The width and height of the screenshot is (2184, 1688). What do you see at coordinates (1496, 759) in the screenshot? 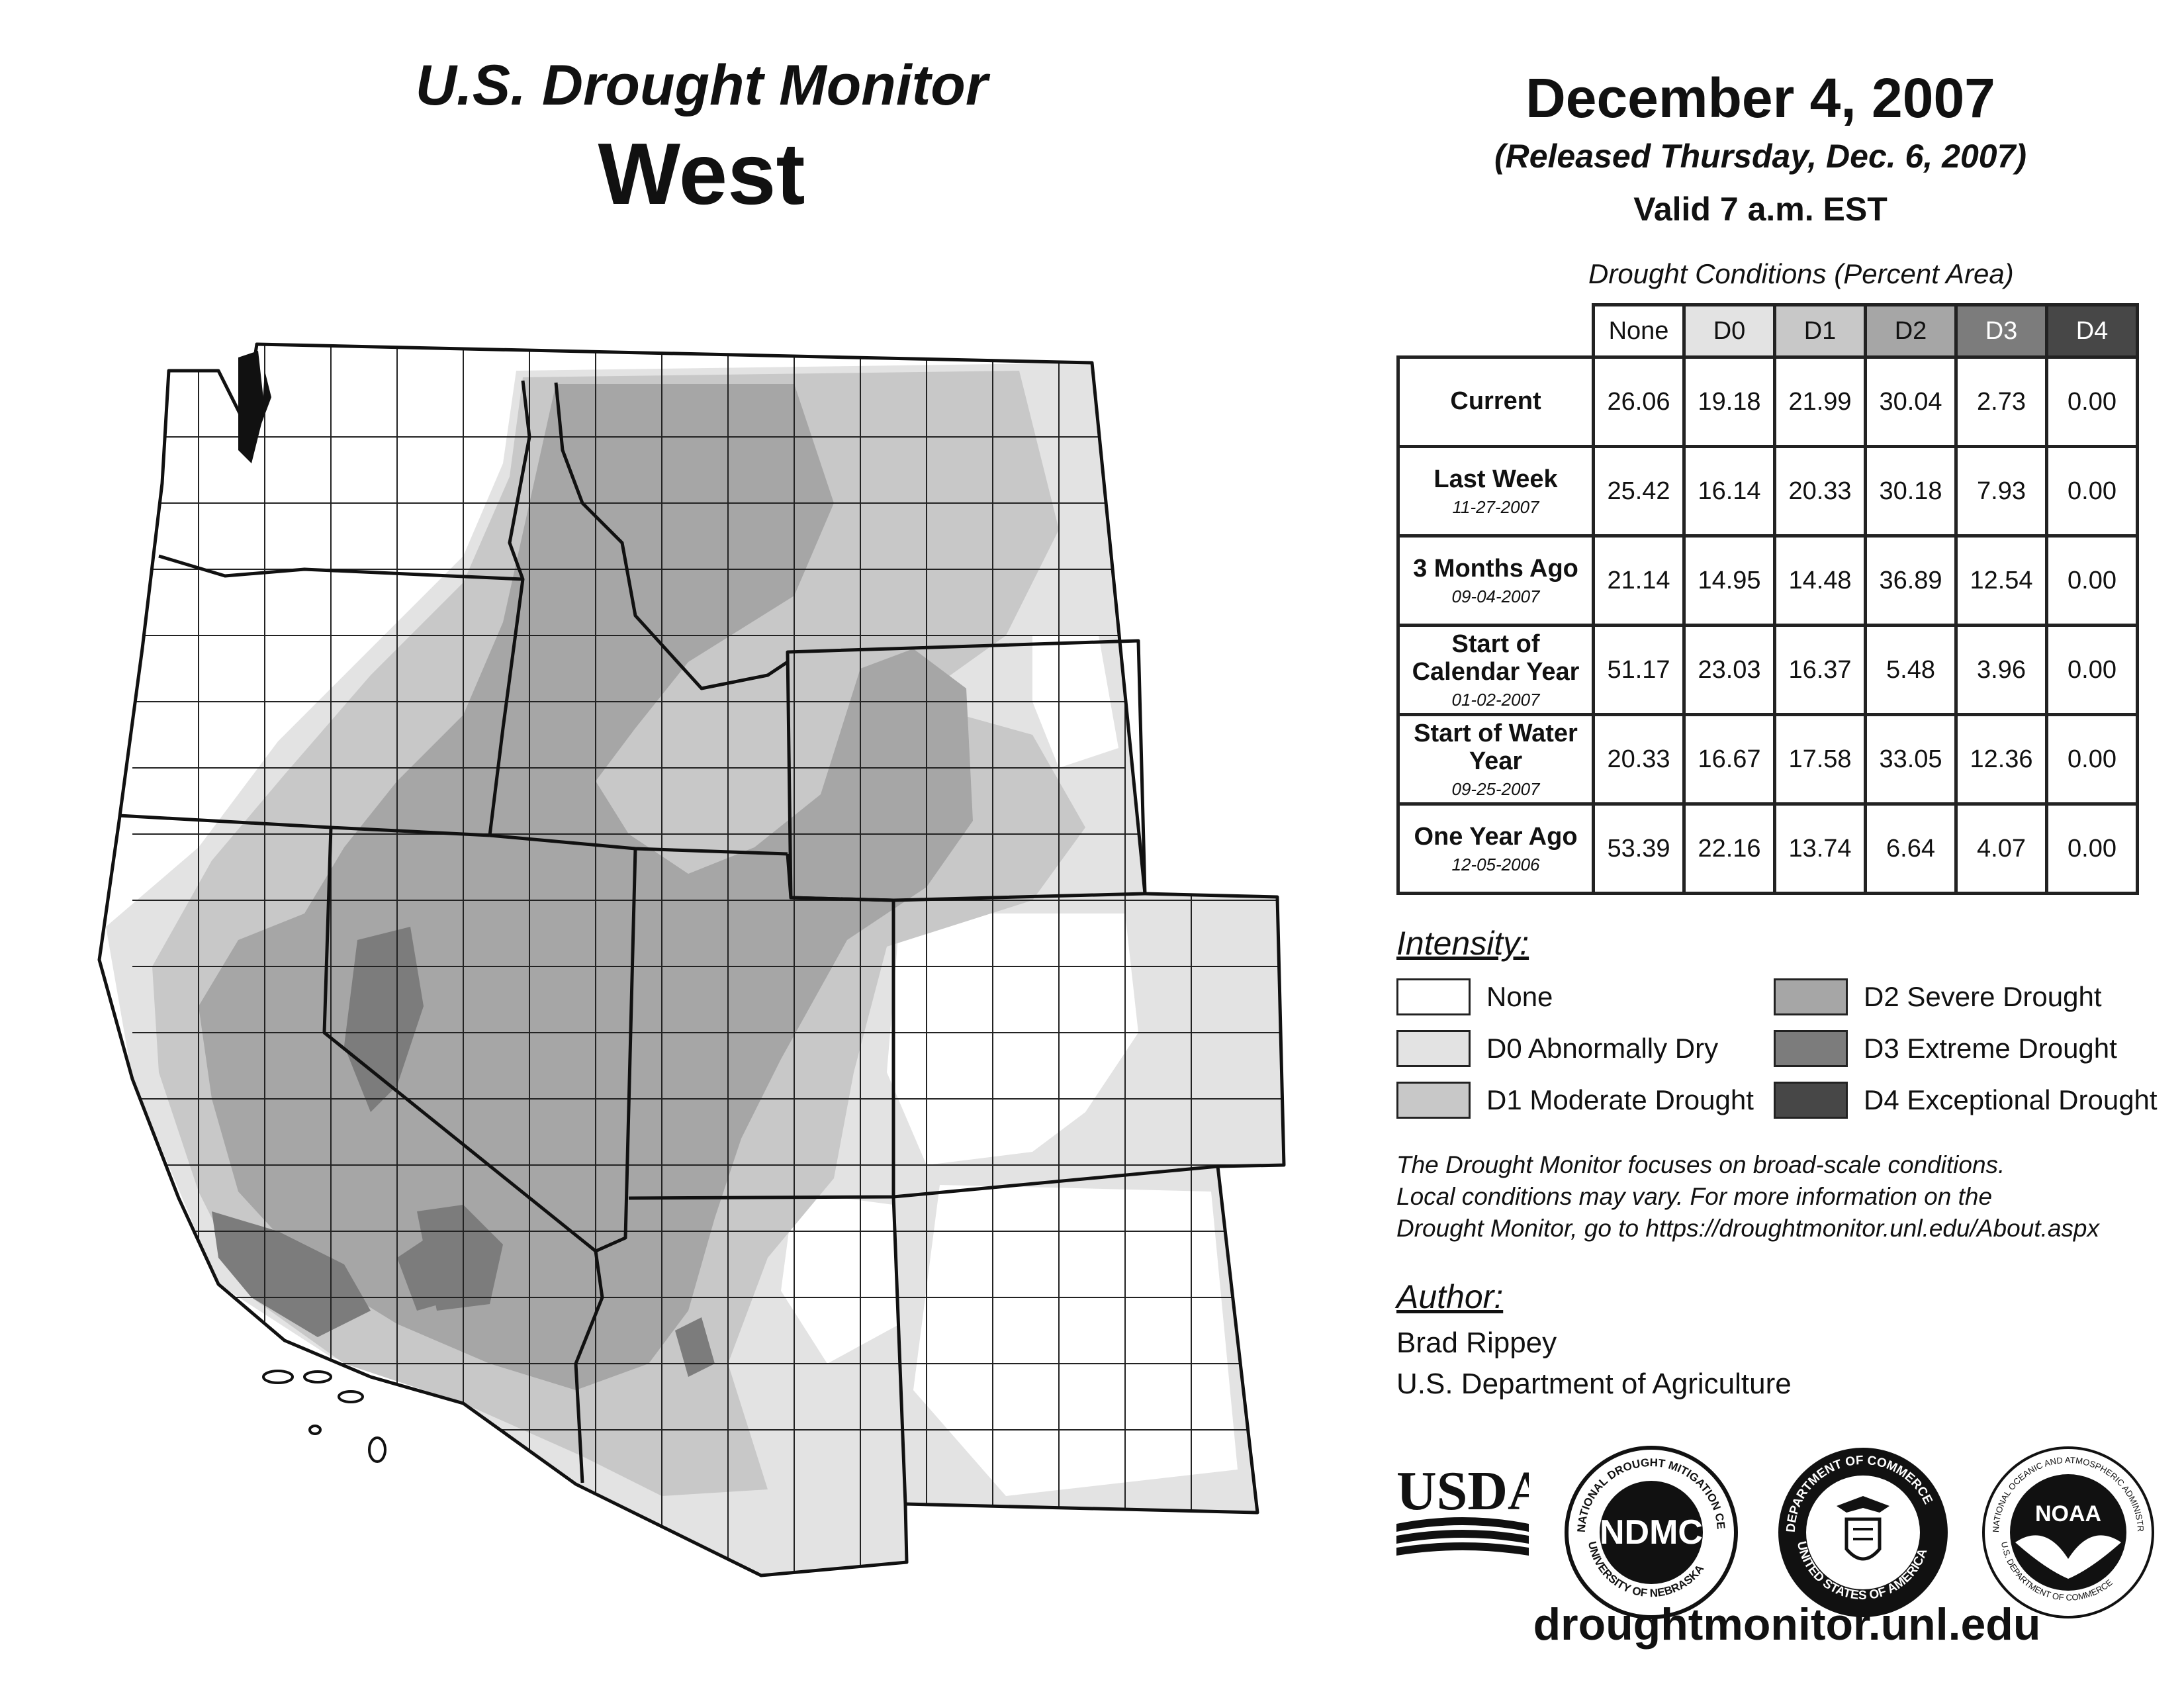
I see `row-label: Start of Water Year 09-25-2007` at bounding box center [1496, 759].